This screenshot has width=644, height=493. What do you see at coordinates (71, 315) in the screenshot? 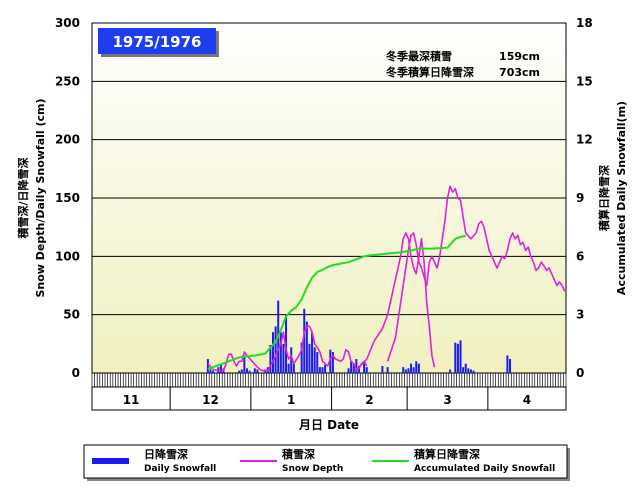
I see `left-tick-label: 50` at bounding box center [71, 315].